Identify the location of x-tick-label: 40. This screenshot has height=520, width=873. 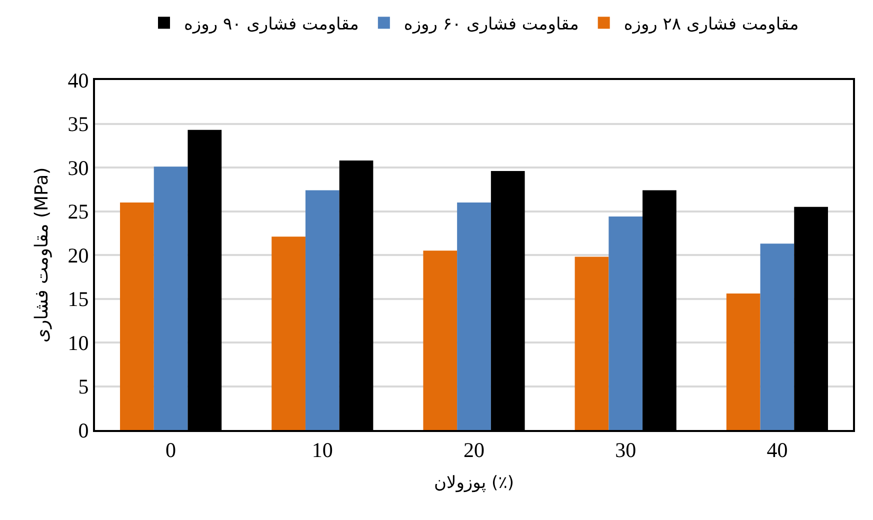
(777, 450).